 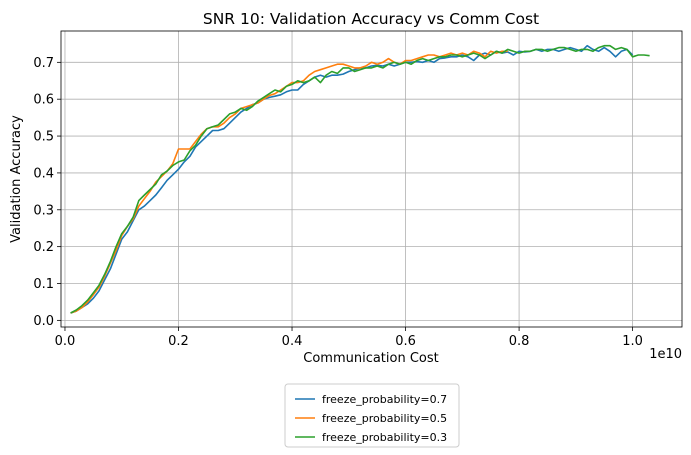 I want to click on x-axis-offset-label: 1e10, so click(x=665, y=354).